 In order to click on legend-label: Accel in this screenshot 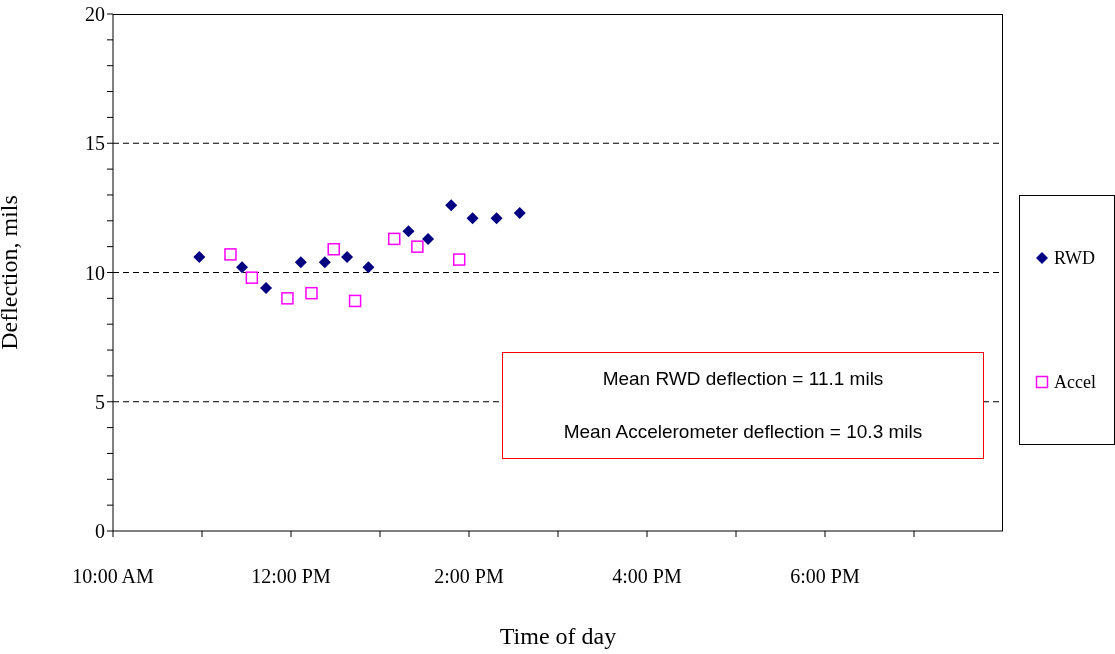, I will do `click(1075, 382)`.